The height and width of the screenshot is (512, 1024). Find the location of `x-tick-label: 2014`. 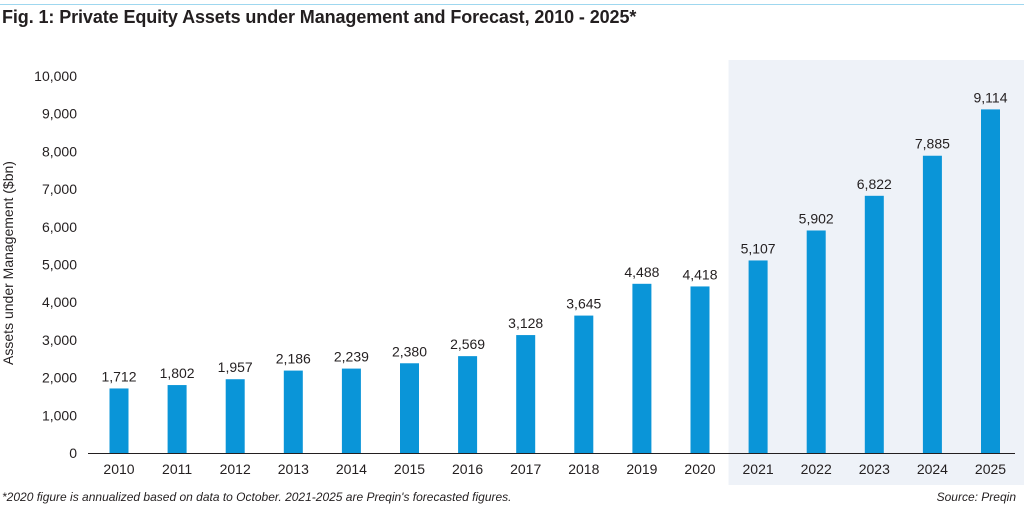

x-tick-label: 2014 is located at coordinates (351, 469).